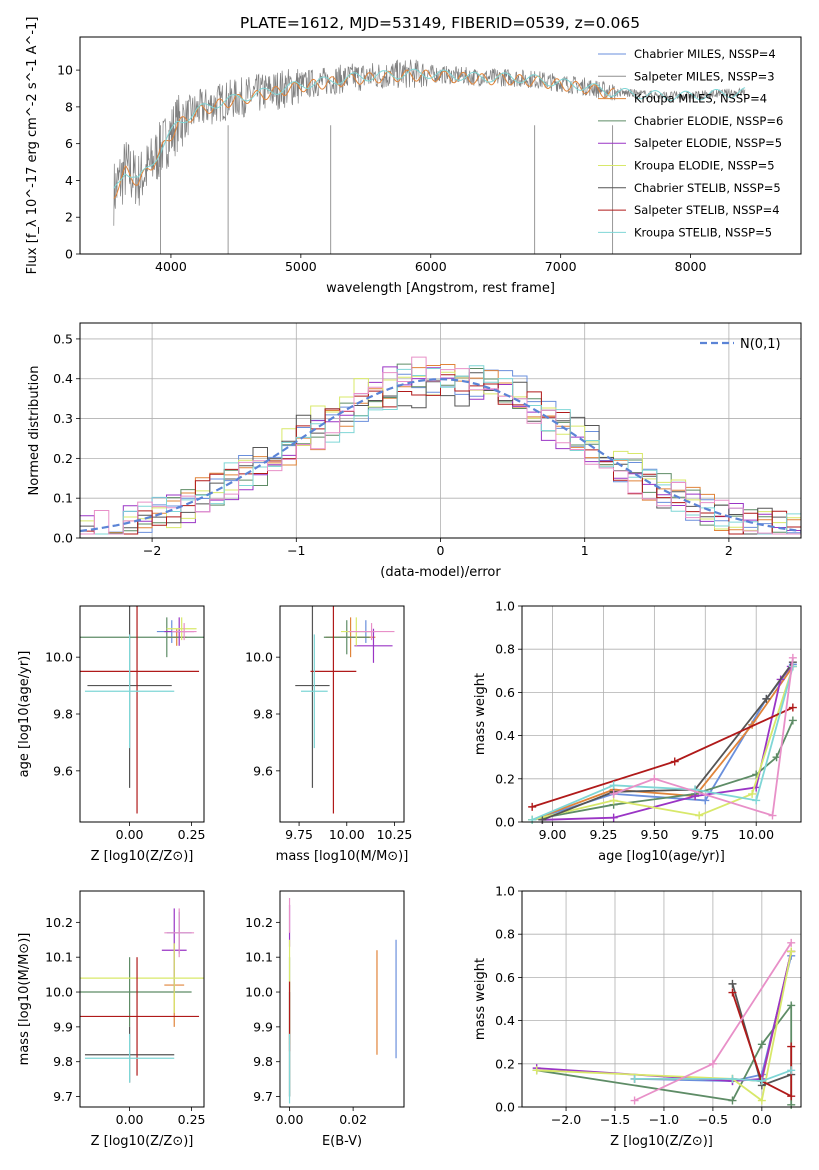 This screenshot has width=819, height=1170. I want to click on y-tick-label: 6, so click(69, 143).